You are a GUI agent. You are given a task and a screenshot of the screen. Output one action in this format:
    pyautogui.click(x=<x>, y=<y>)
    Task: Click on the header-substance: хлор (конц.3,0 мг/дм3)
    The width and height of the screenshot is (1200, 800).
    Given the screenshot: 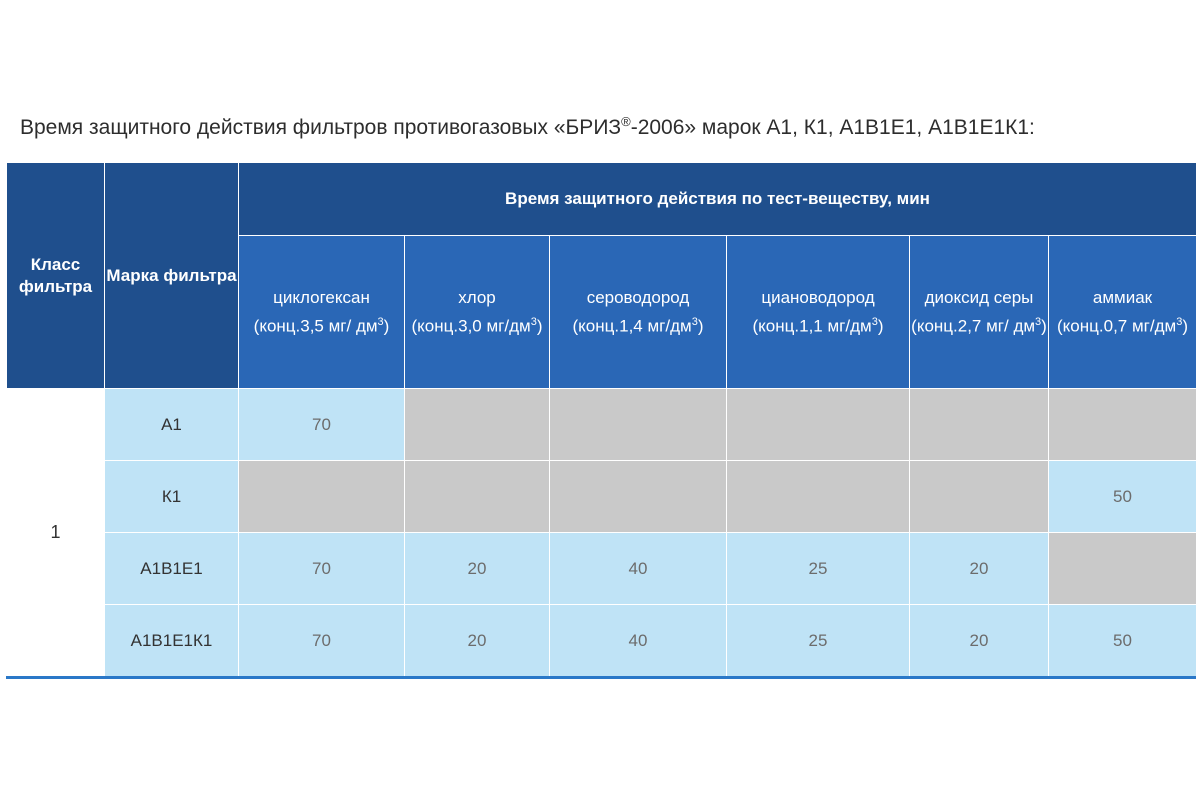 What is the action you would take?
    pyautogui.click(x=477, y=312)
    